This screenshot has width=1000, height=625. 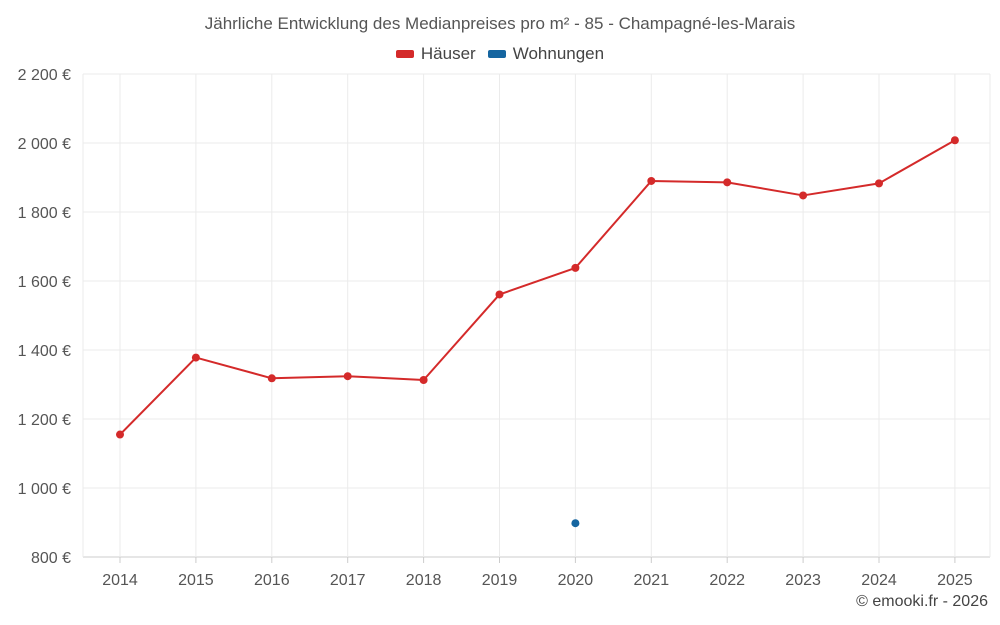 I want to click on y-tick-label: 1 800 €, so click(x=44, y=213).